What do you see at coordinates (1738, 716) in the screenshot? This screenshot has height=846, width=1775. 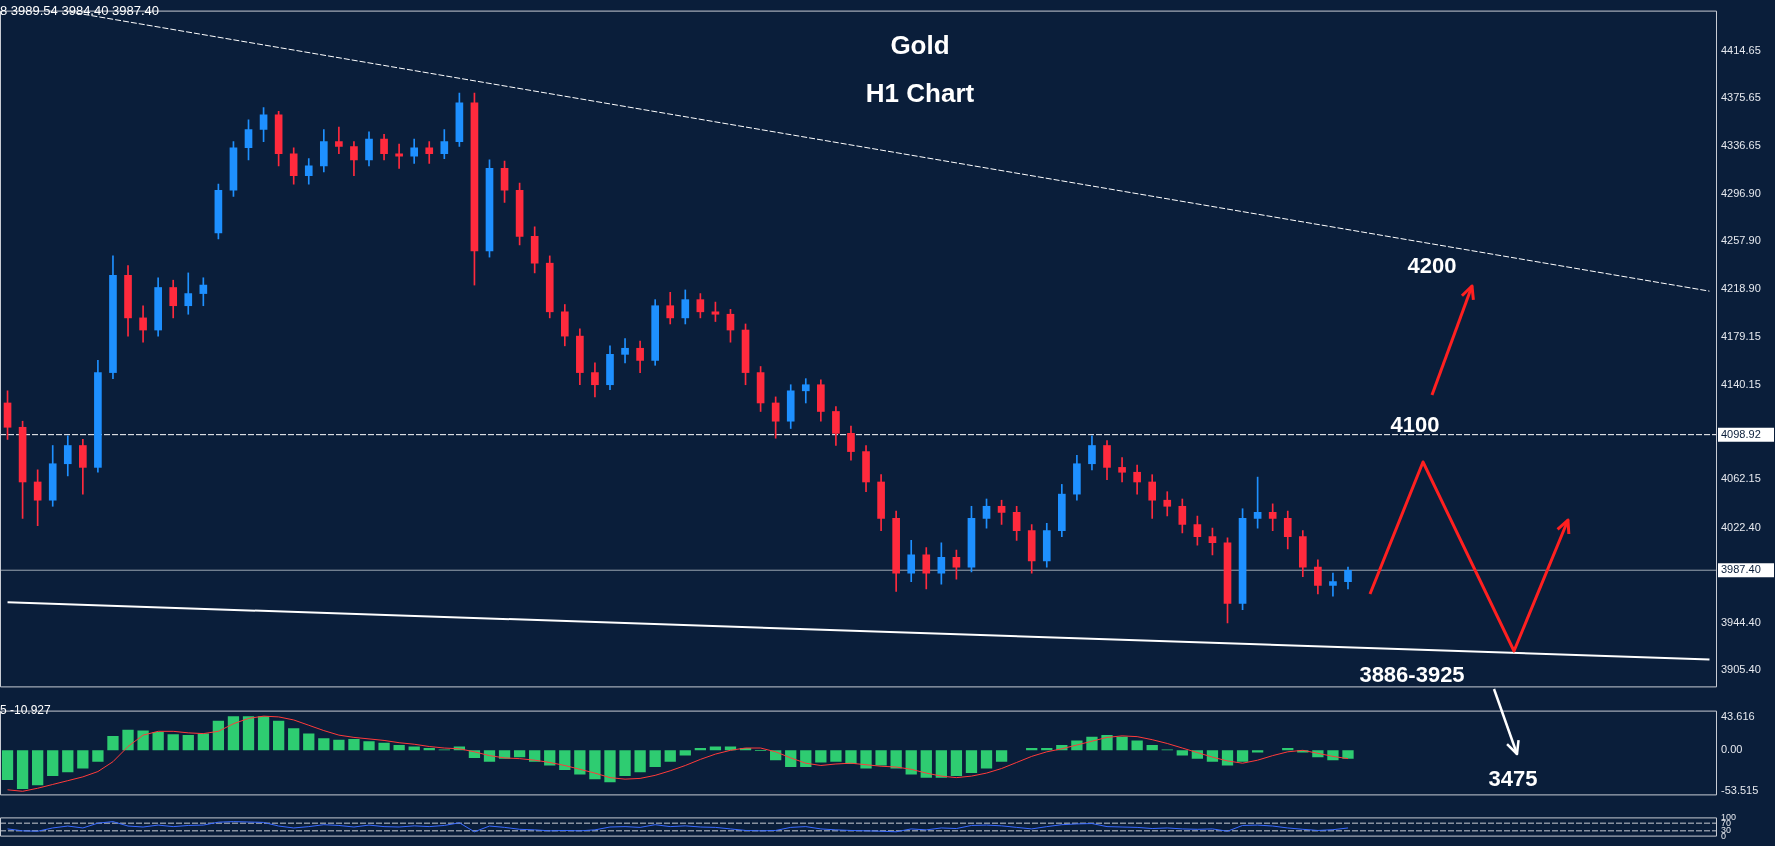 I see `y-tick-label: 43.616` at bounding box center [1738, 716].